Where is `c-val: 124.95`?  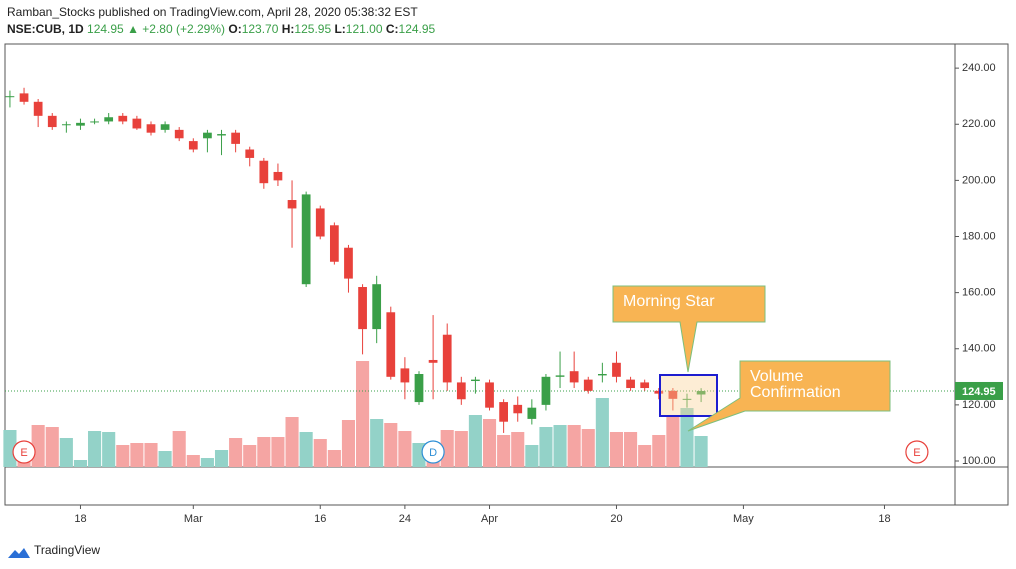
c-val: 124.95 is located at coordinates (417, 29).